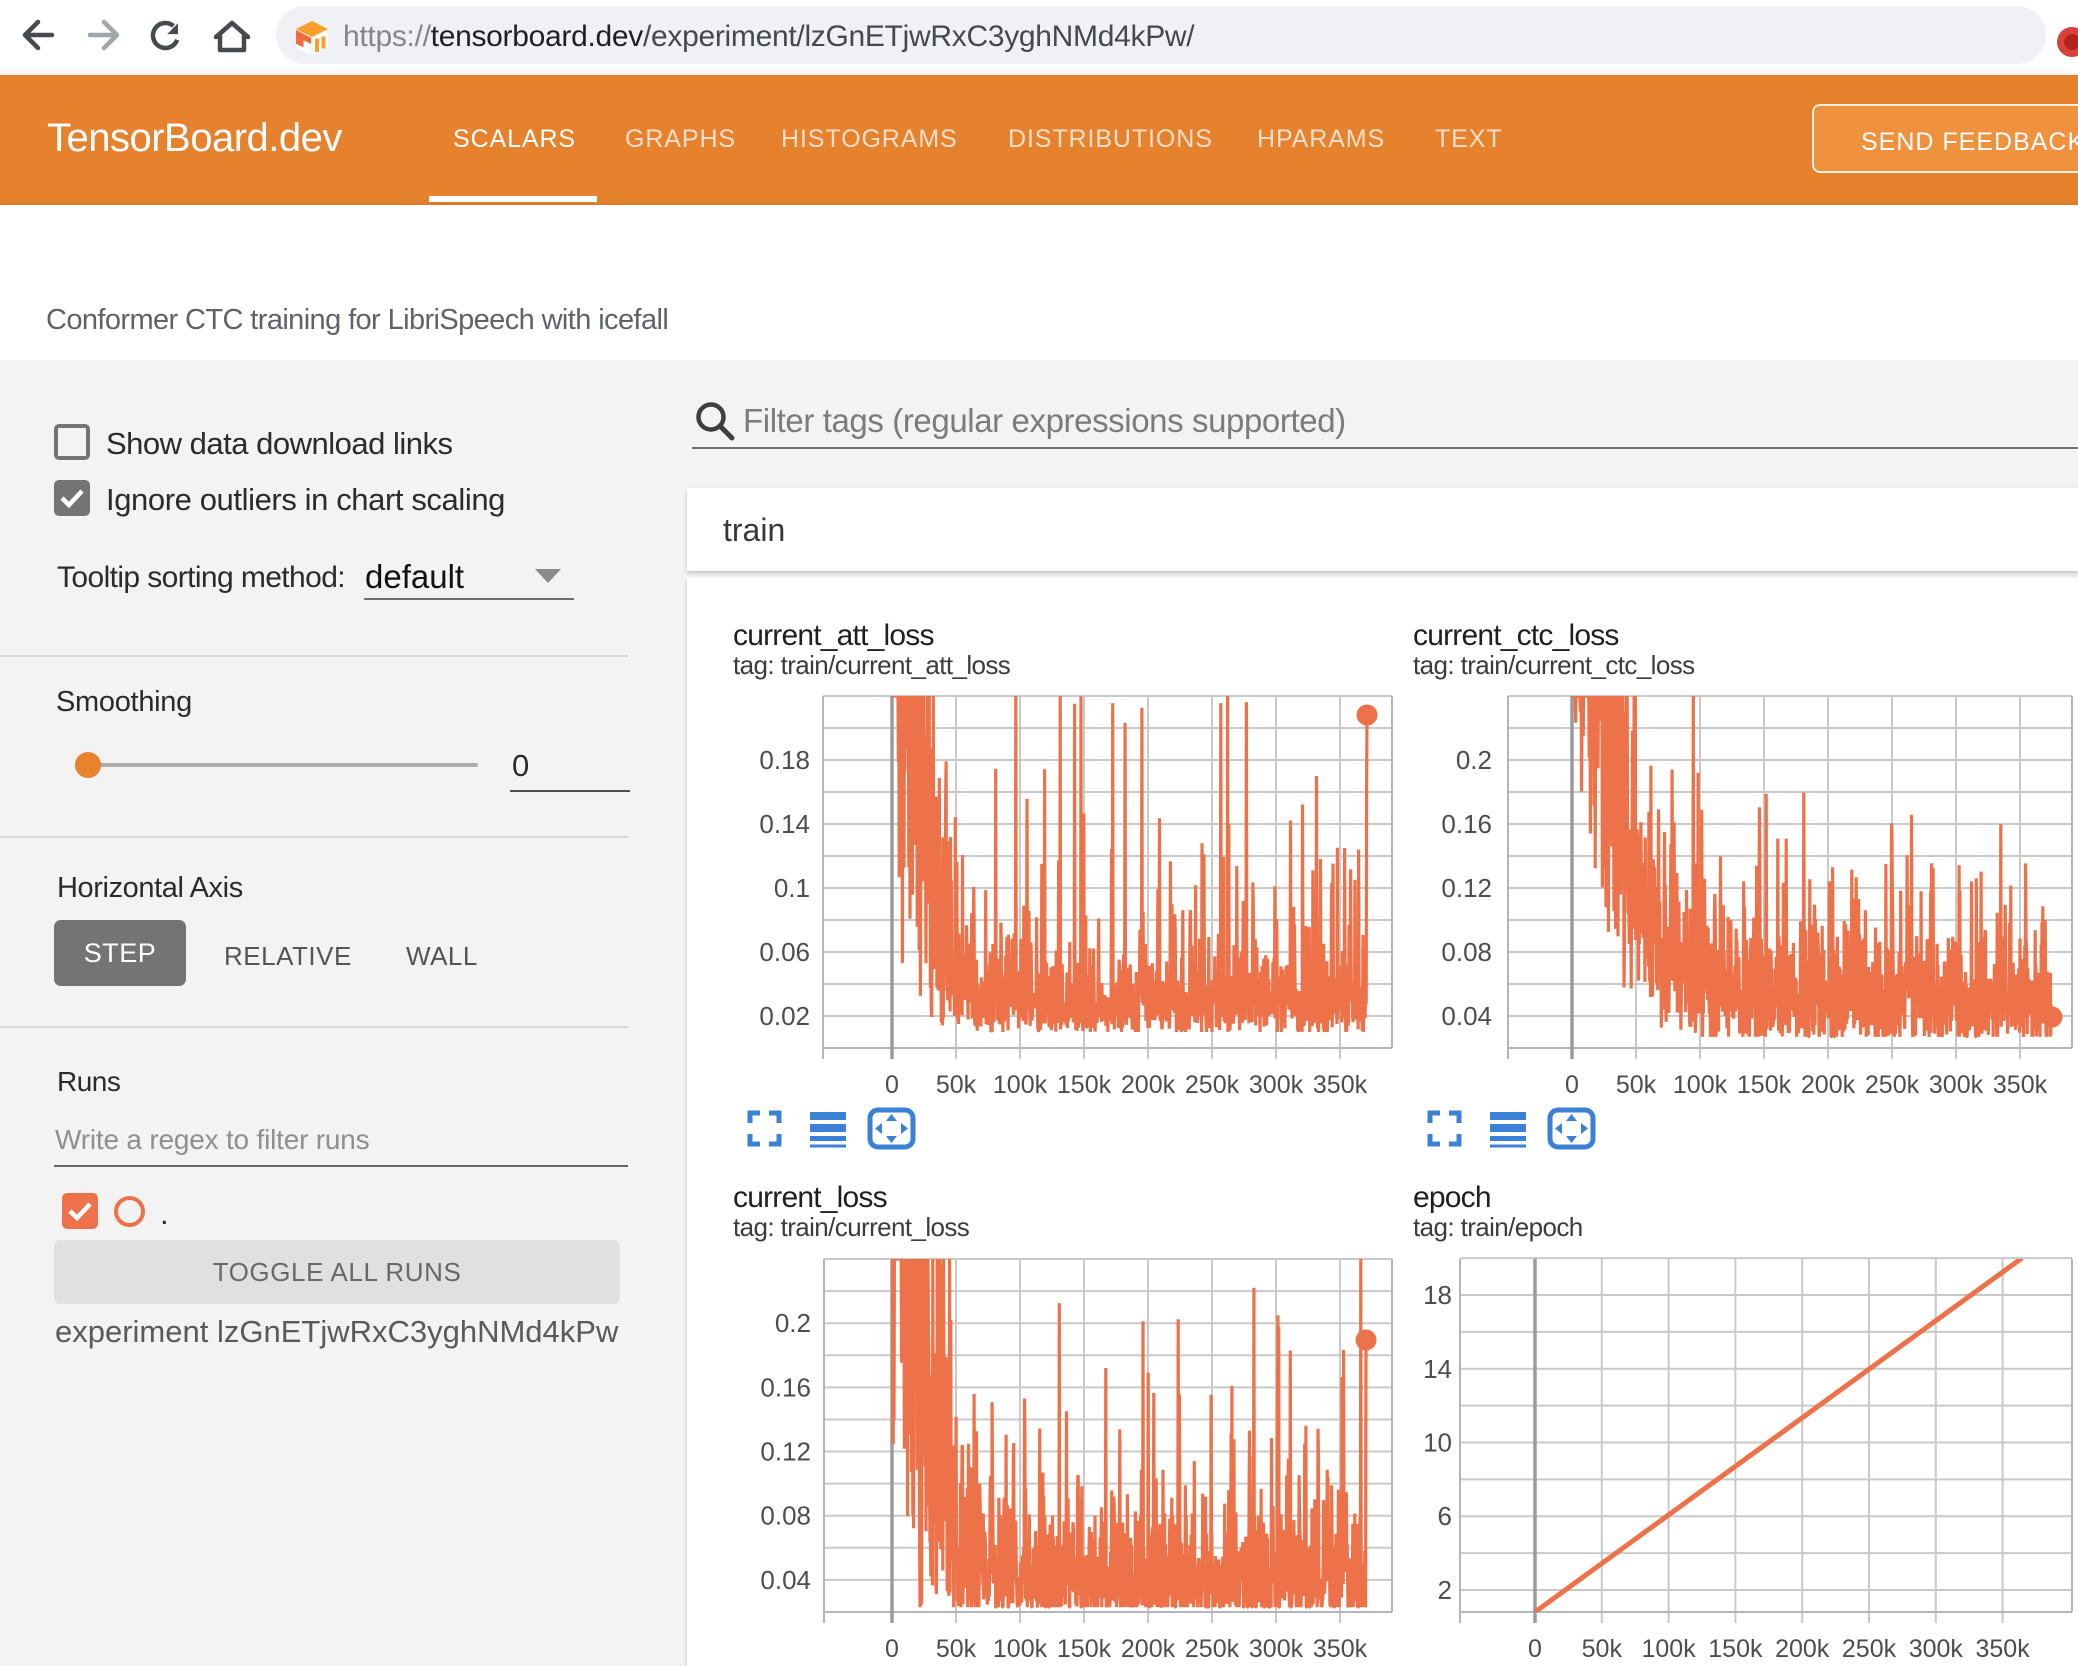 This screenshot has width=2078, height=1666. What do you see at coordinates (833, 635) in the screenshot?
I see `svg-text: current_att_loss` at bounding box center [833, 635].